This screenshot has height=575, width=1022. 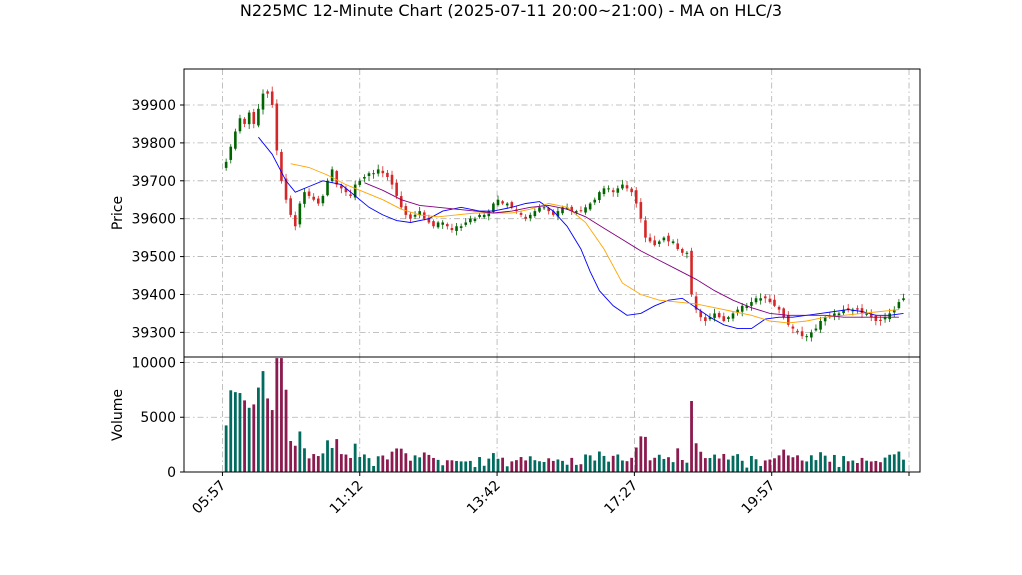 What do you see at coordinates (118, 415) in the screenshot?
I see `volume-axis-label: Volume` at bounding box center [118, 415].